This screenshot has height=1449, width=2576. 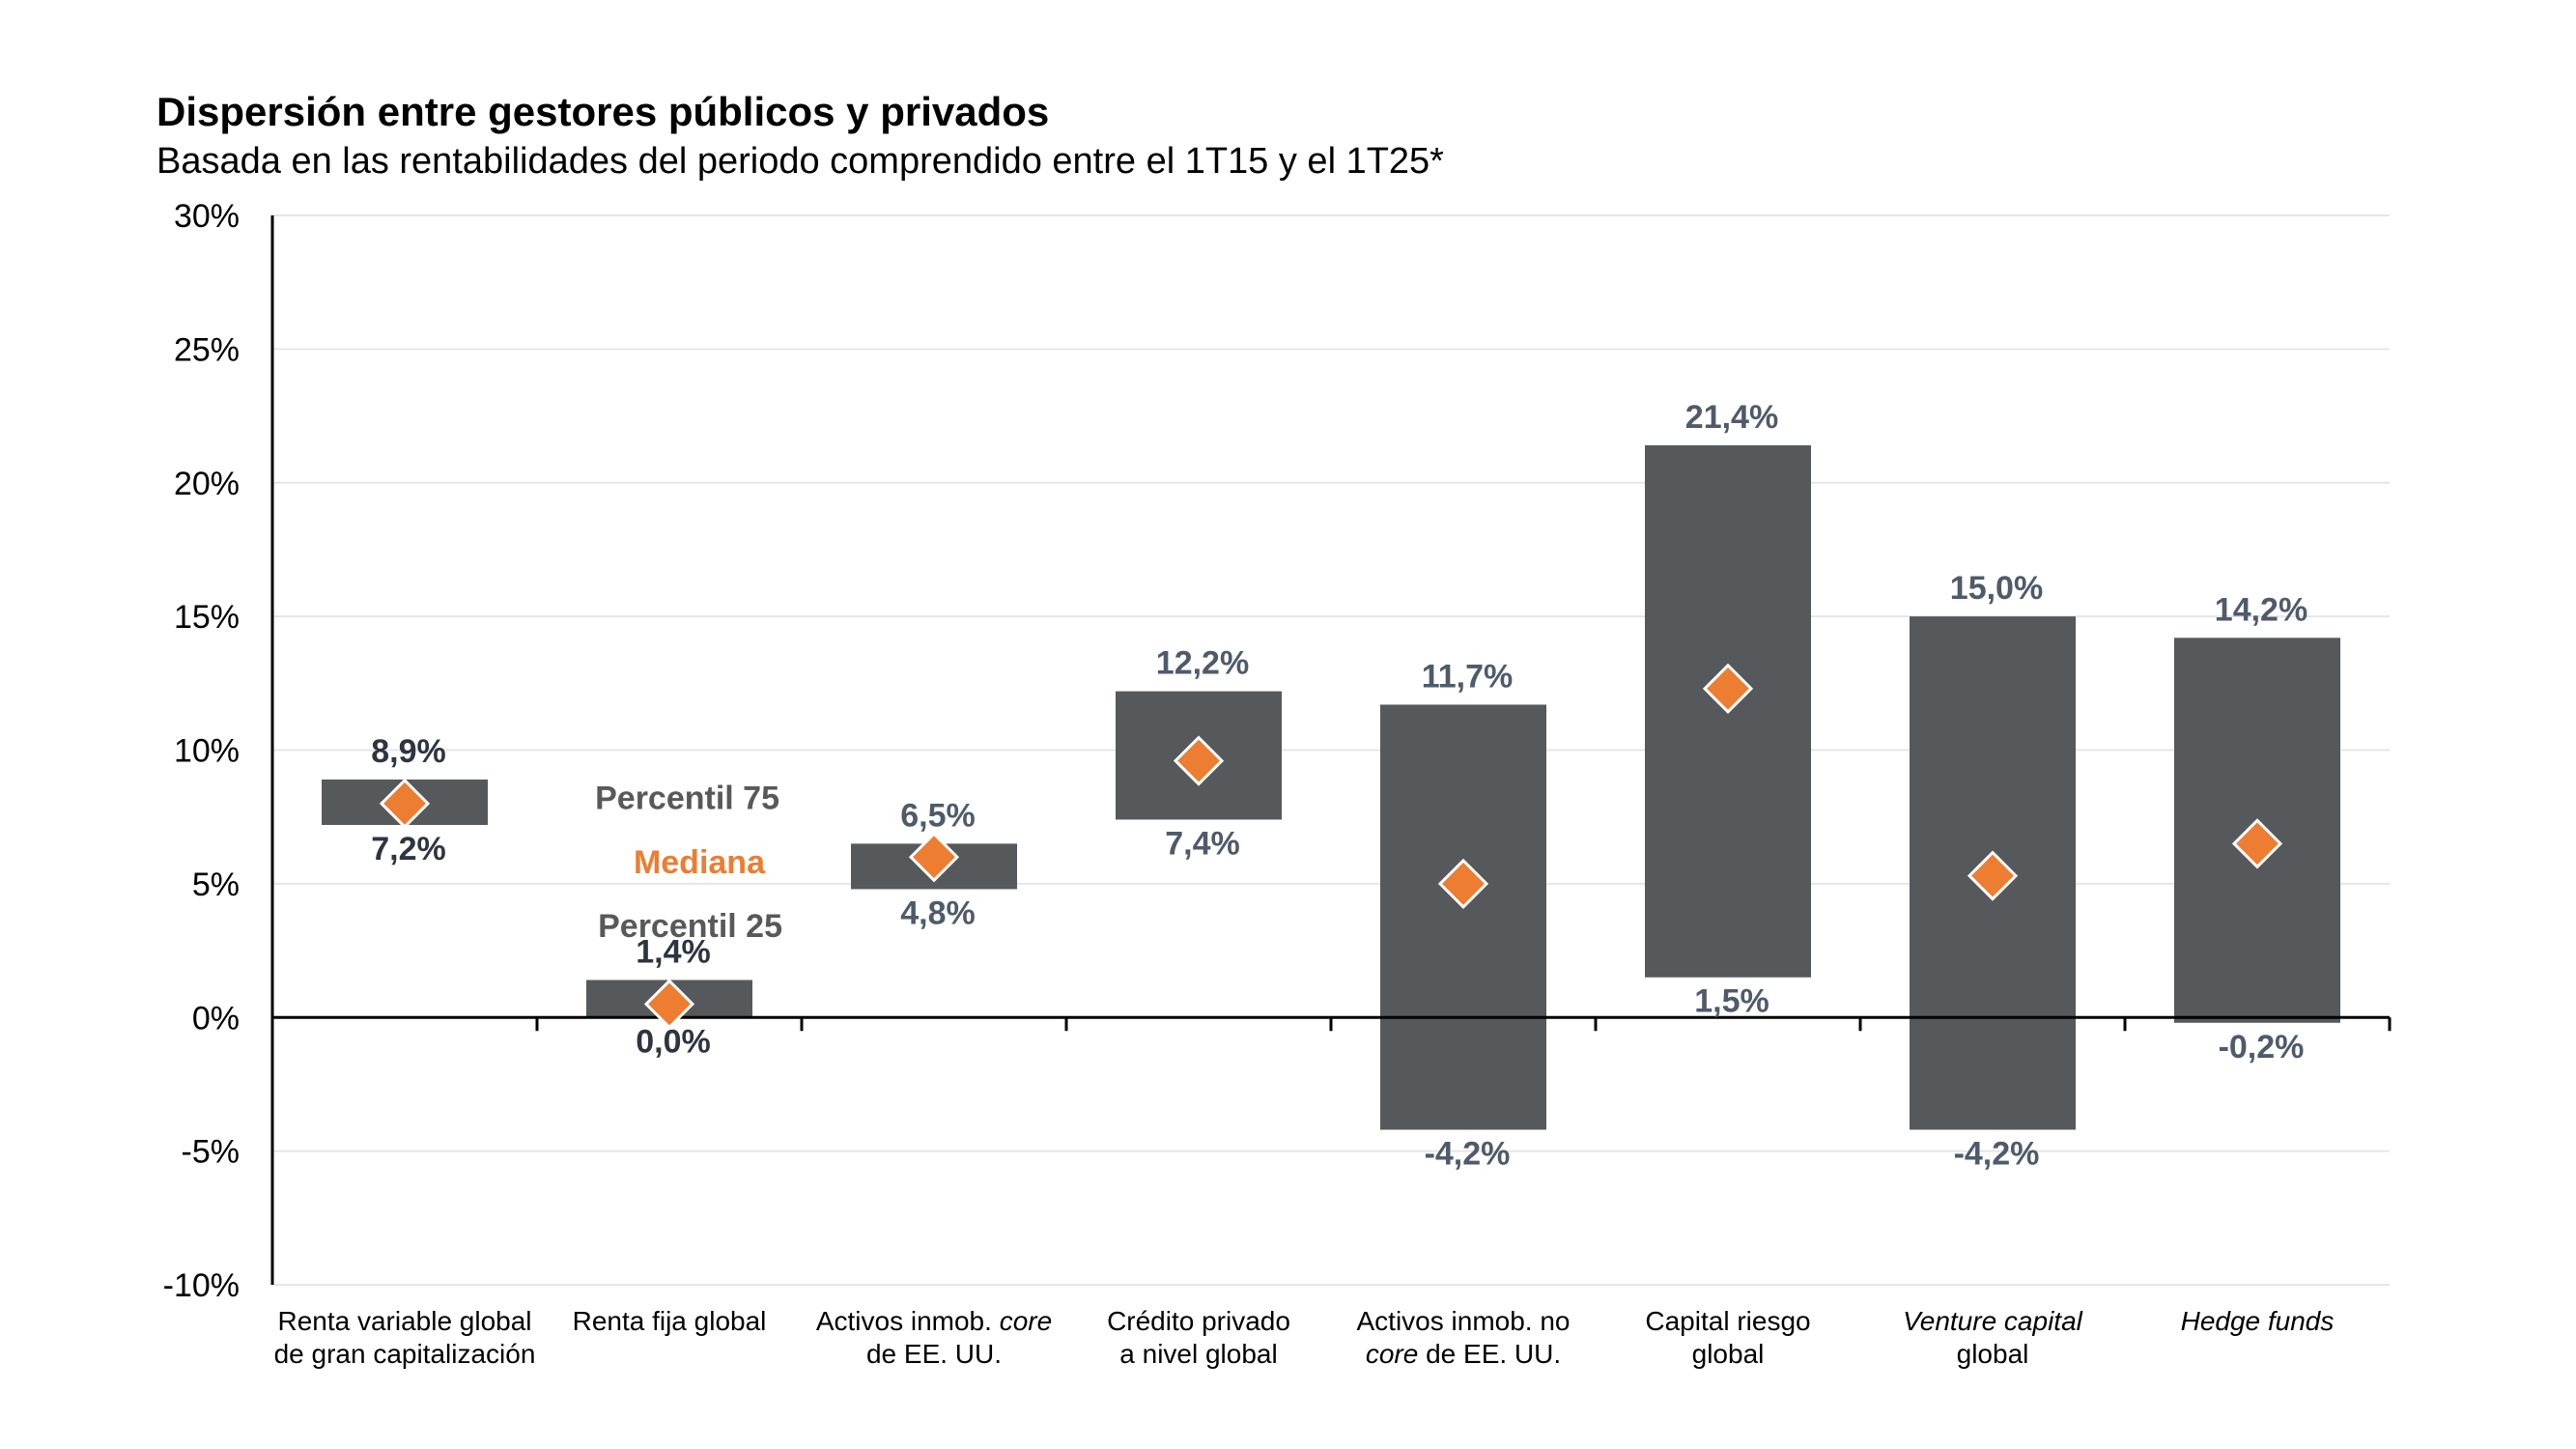 I want to click on category-label-run: Crédito privado, so click(x=1198, y=1321).